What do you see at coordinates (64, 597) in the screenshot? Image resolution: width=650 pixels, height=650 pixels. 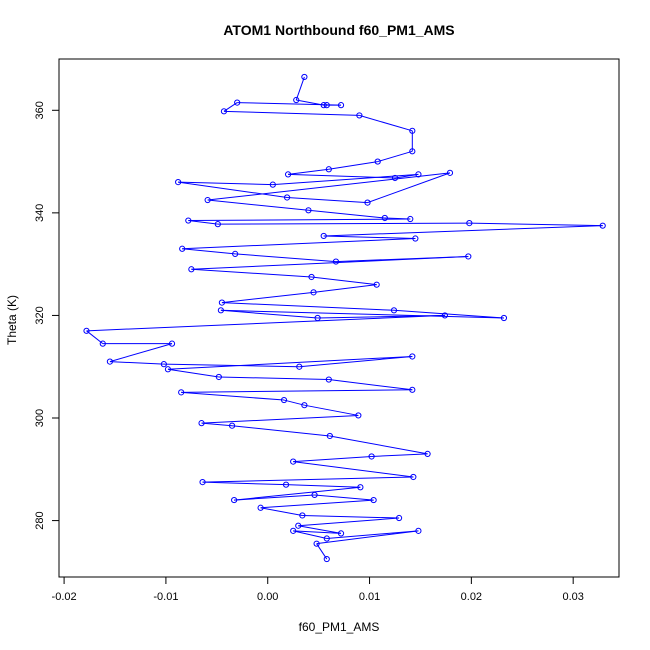 I see `x-tick-label: -0.02` at bounding box center [64, 597].